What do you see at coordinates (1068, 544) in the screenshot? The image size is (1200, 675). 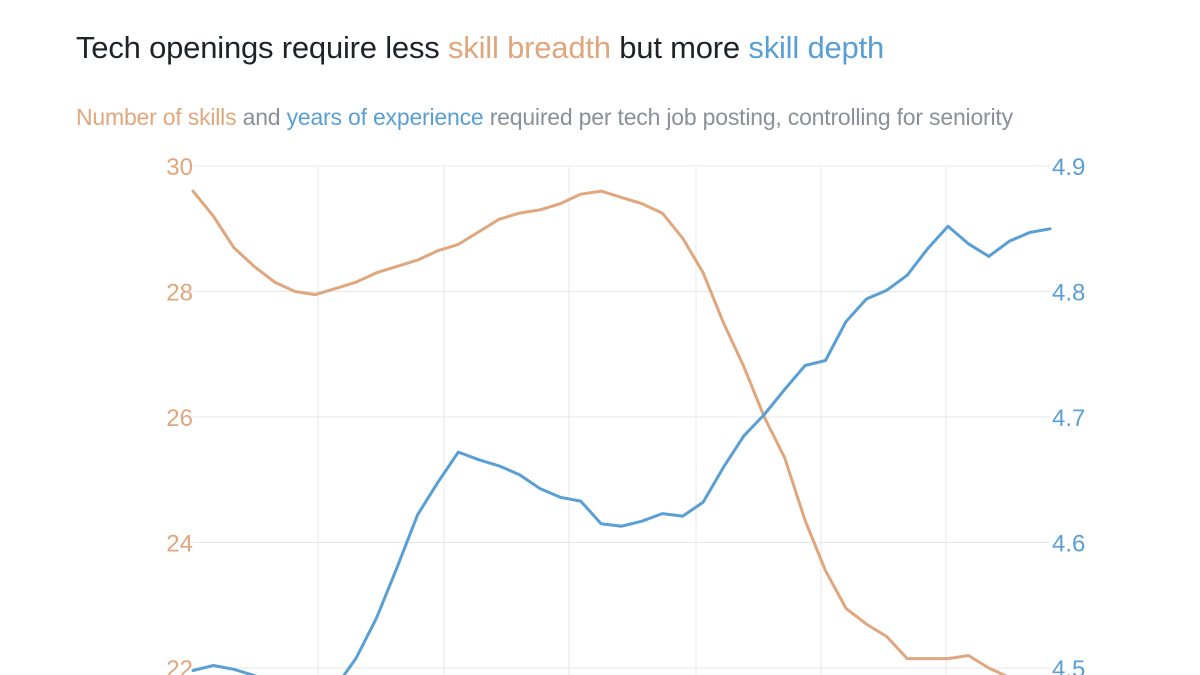 I see `right-tick-label: 4.6` at bounding box center [1068, 544].